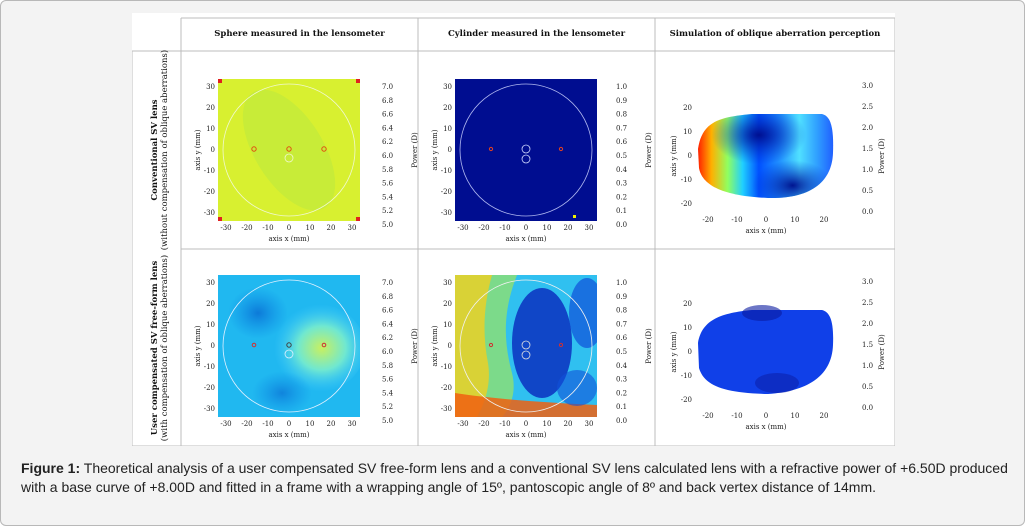 The image size is (1025, 526). What do you see at coordinates (299, 34) in the screenshot?
I see `column-header-sphere: Sphere measured in the lensometer` at bounding box center [299, 34].